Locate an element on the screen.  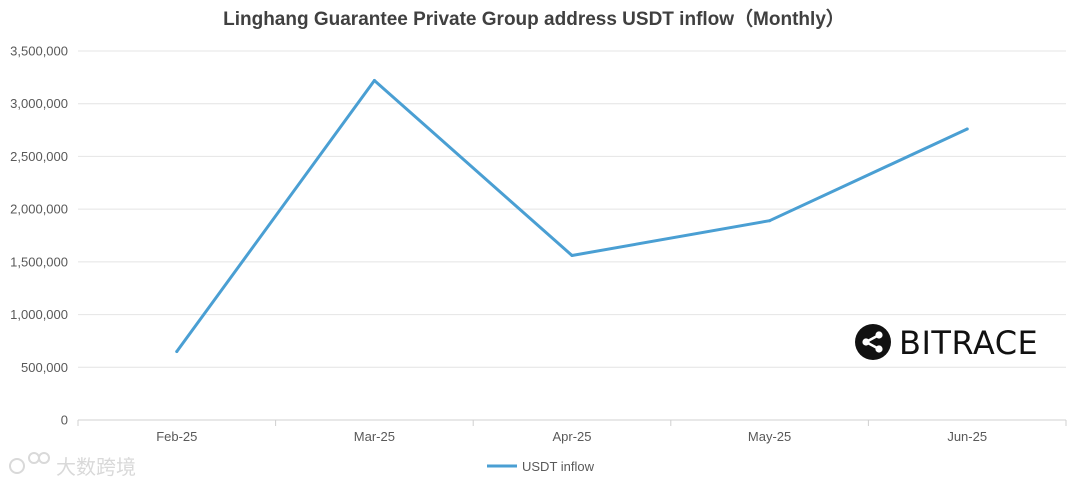
bitrace-share-logo-icon is located at coordinates (873, 342).